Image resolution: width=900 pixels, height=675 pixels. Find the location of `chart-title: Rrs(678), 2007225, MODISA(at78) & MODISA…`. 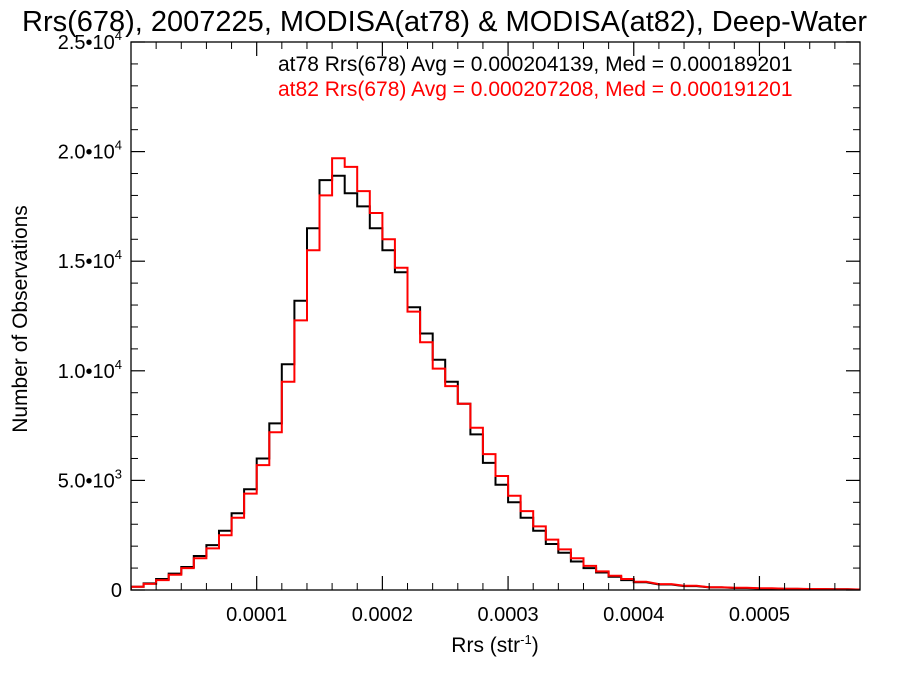

chart-title: Rrs(678), 2007225, MODISA(at78) & MODISA… is located at coordinates (444, 22).